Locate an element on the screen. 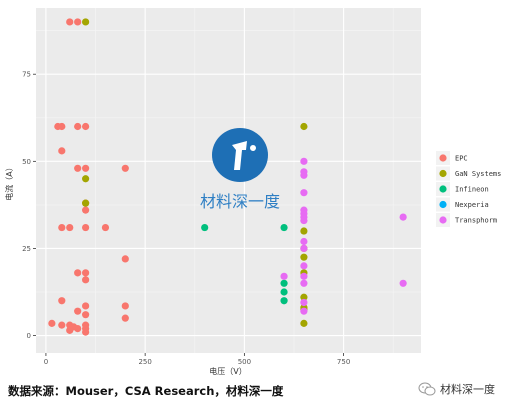 This screenshot has width=522, height=408. legend-swatch-infineon is located at coordinates (443, 189).